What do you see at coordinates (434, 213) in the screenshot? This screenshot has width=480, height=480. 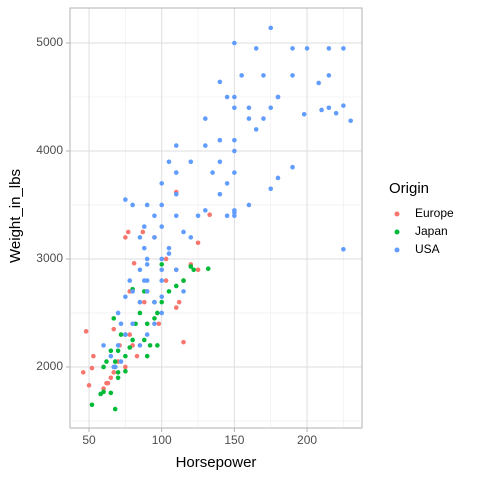 I see `legend-label: Europe` at bounding box center [434, 213].